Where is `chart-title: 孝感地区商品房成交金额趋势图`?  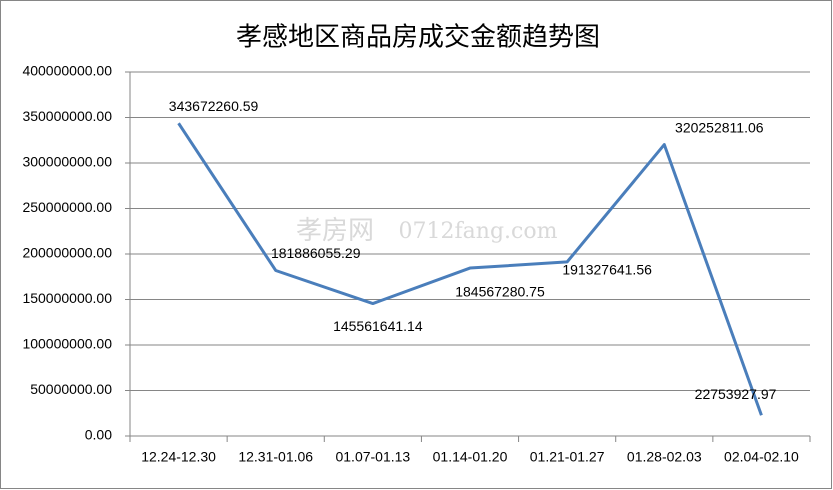 chart-title: 孝感地区商品房成交金额趋势图 is located at coordinates (418, 38).